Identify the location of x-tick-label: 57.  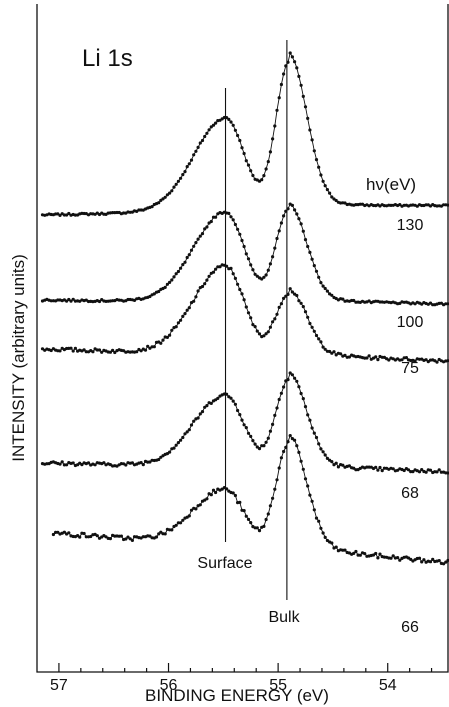
(59, 685).